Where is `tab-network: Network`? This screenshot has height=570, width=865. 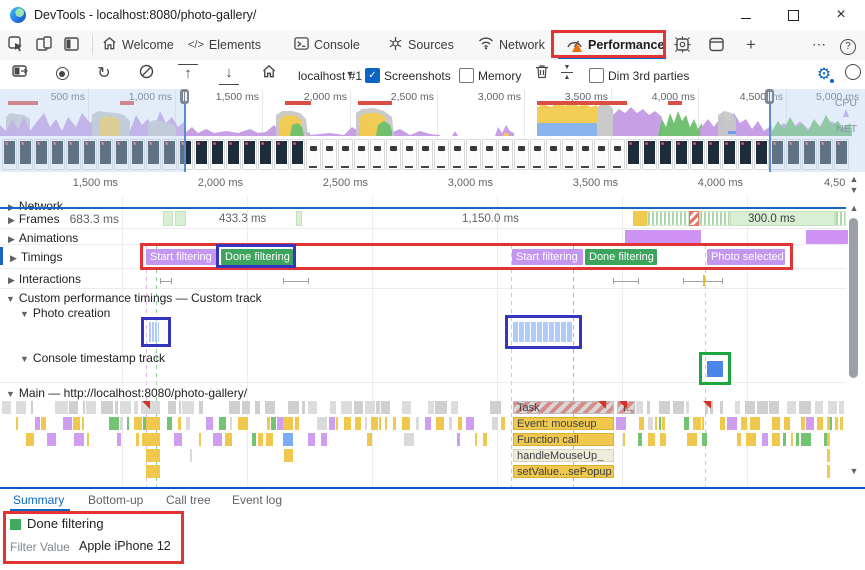
tab-network: Network is located at coordinates (511, 44).